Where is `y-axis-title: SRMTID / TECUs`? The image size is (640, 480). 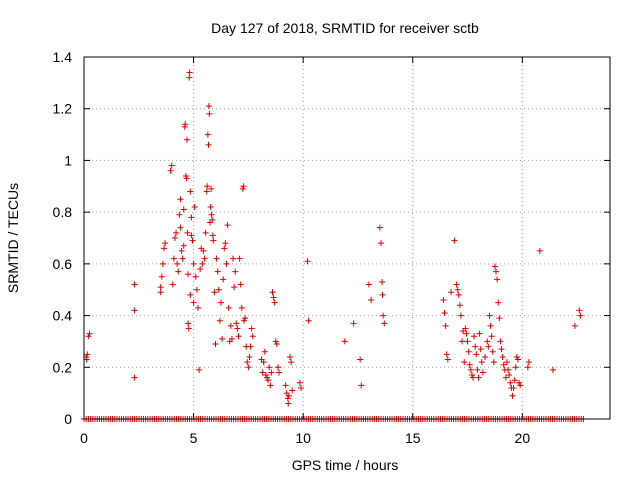 y-axis-title: SRMTID / TECUs is located at coordinates (13, 238).